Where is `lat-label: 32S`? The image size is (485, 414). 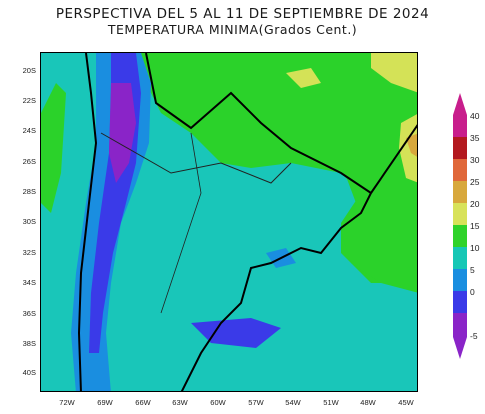 lat-label: 32S is located at coordinates (29, 252).